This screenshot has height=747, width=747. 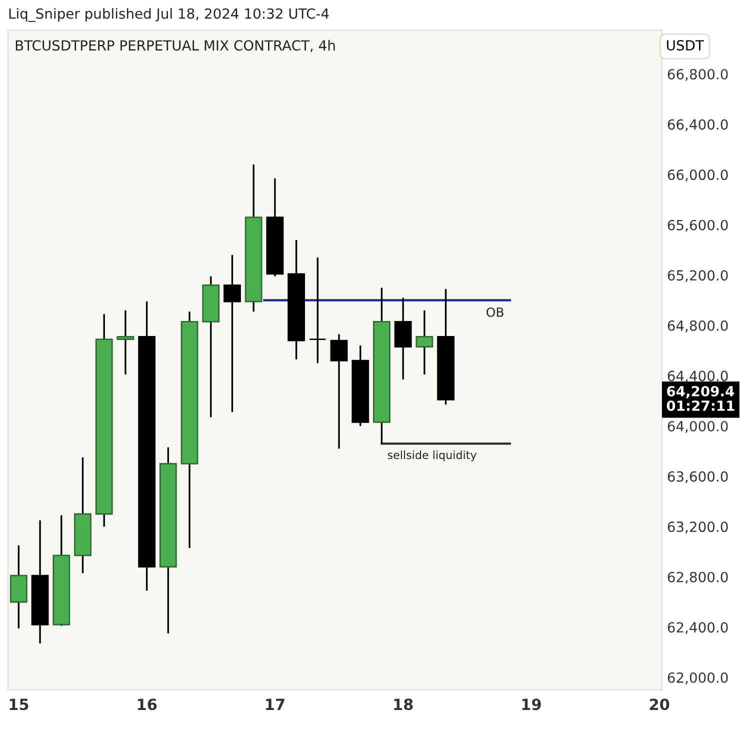 What do you see at coordinates (698, 528) in the screenshot?
I see `y-tick-label: 63,200.0` at bounding box center [698, 528].